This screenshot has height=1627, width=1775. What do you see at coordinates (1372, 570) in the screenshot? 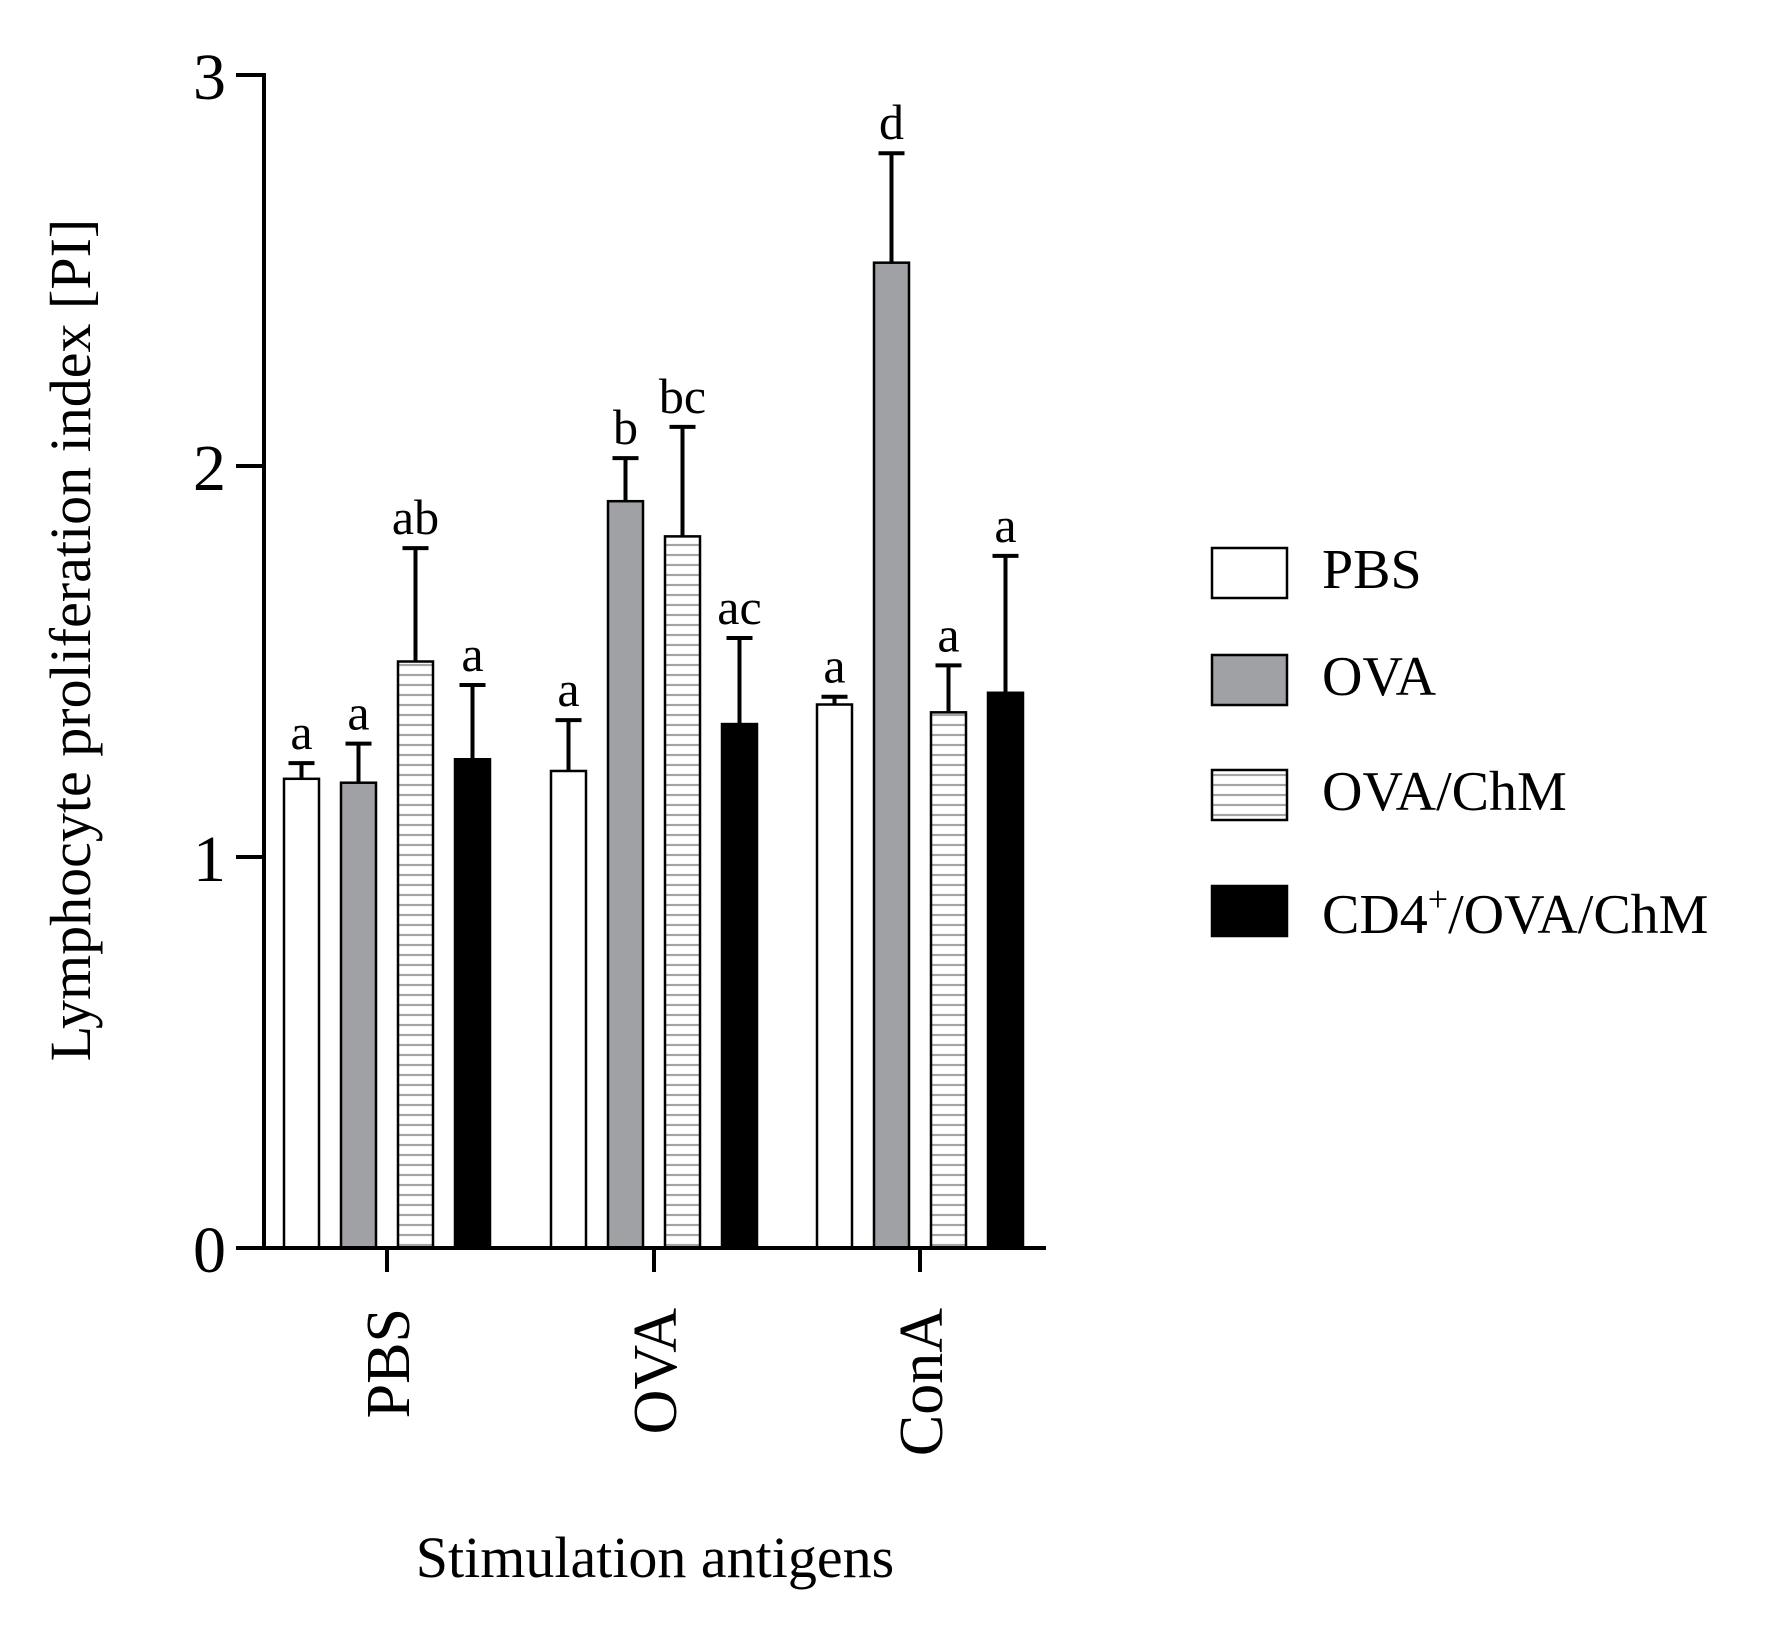
I see `legend-label: PBS` at bounding box center [1372, 570].